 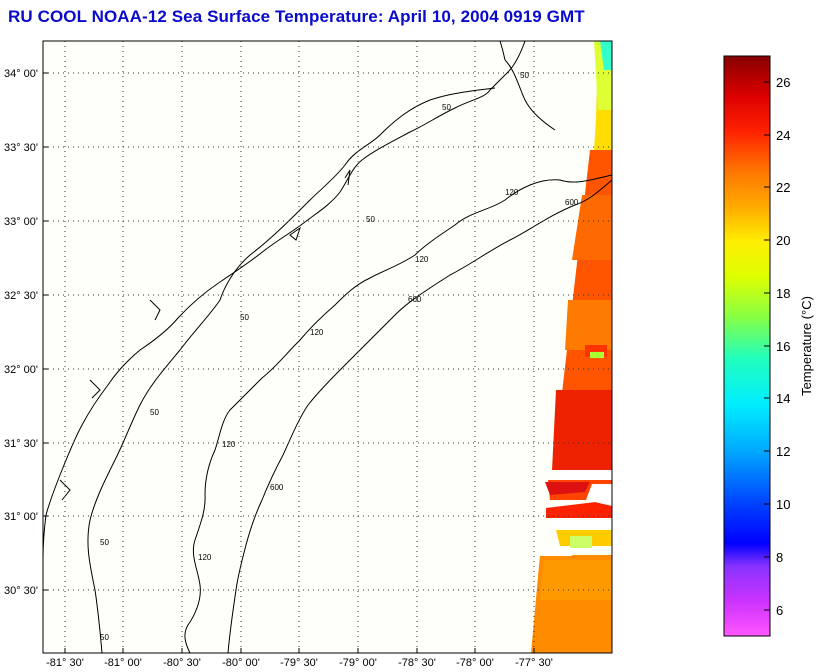 What do you see at coordinates (21, 591) in the screenshot?
I see `lat-tick-label: 30° 30'` at bounding box center [21, 591].